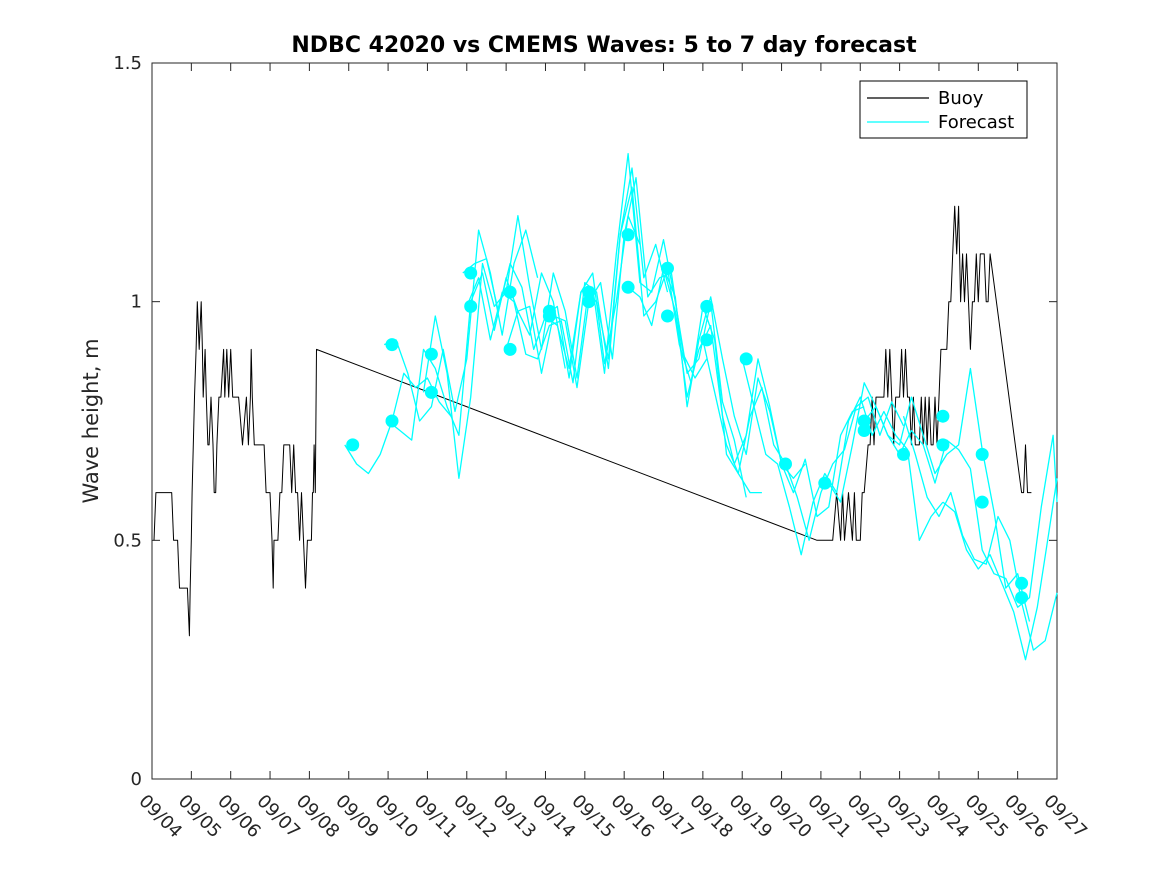  What do you see at coordinates (976, 122) in the screenshot?
I see `legend-forecast-label: Forecast` at bounding box center [976, 122].